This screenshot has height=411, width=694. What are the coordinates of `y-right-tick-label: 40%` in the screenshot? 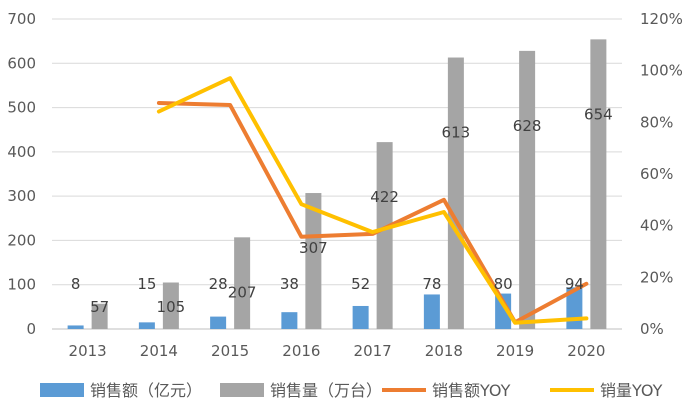 It's located at (656, 226).